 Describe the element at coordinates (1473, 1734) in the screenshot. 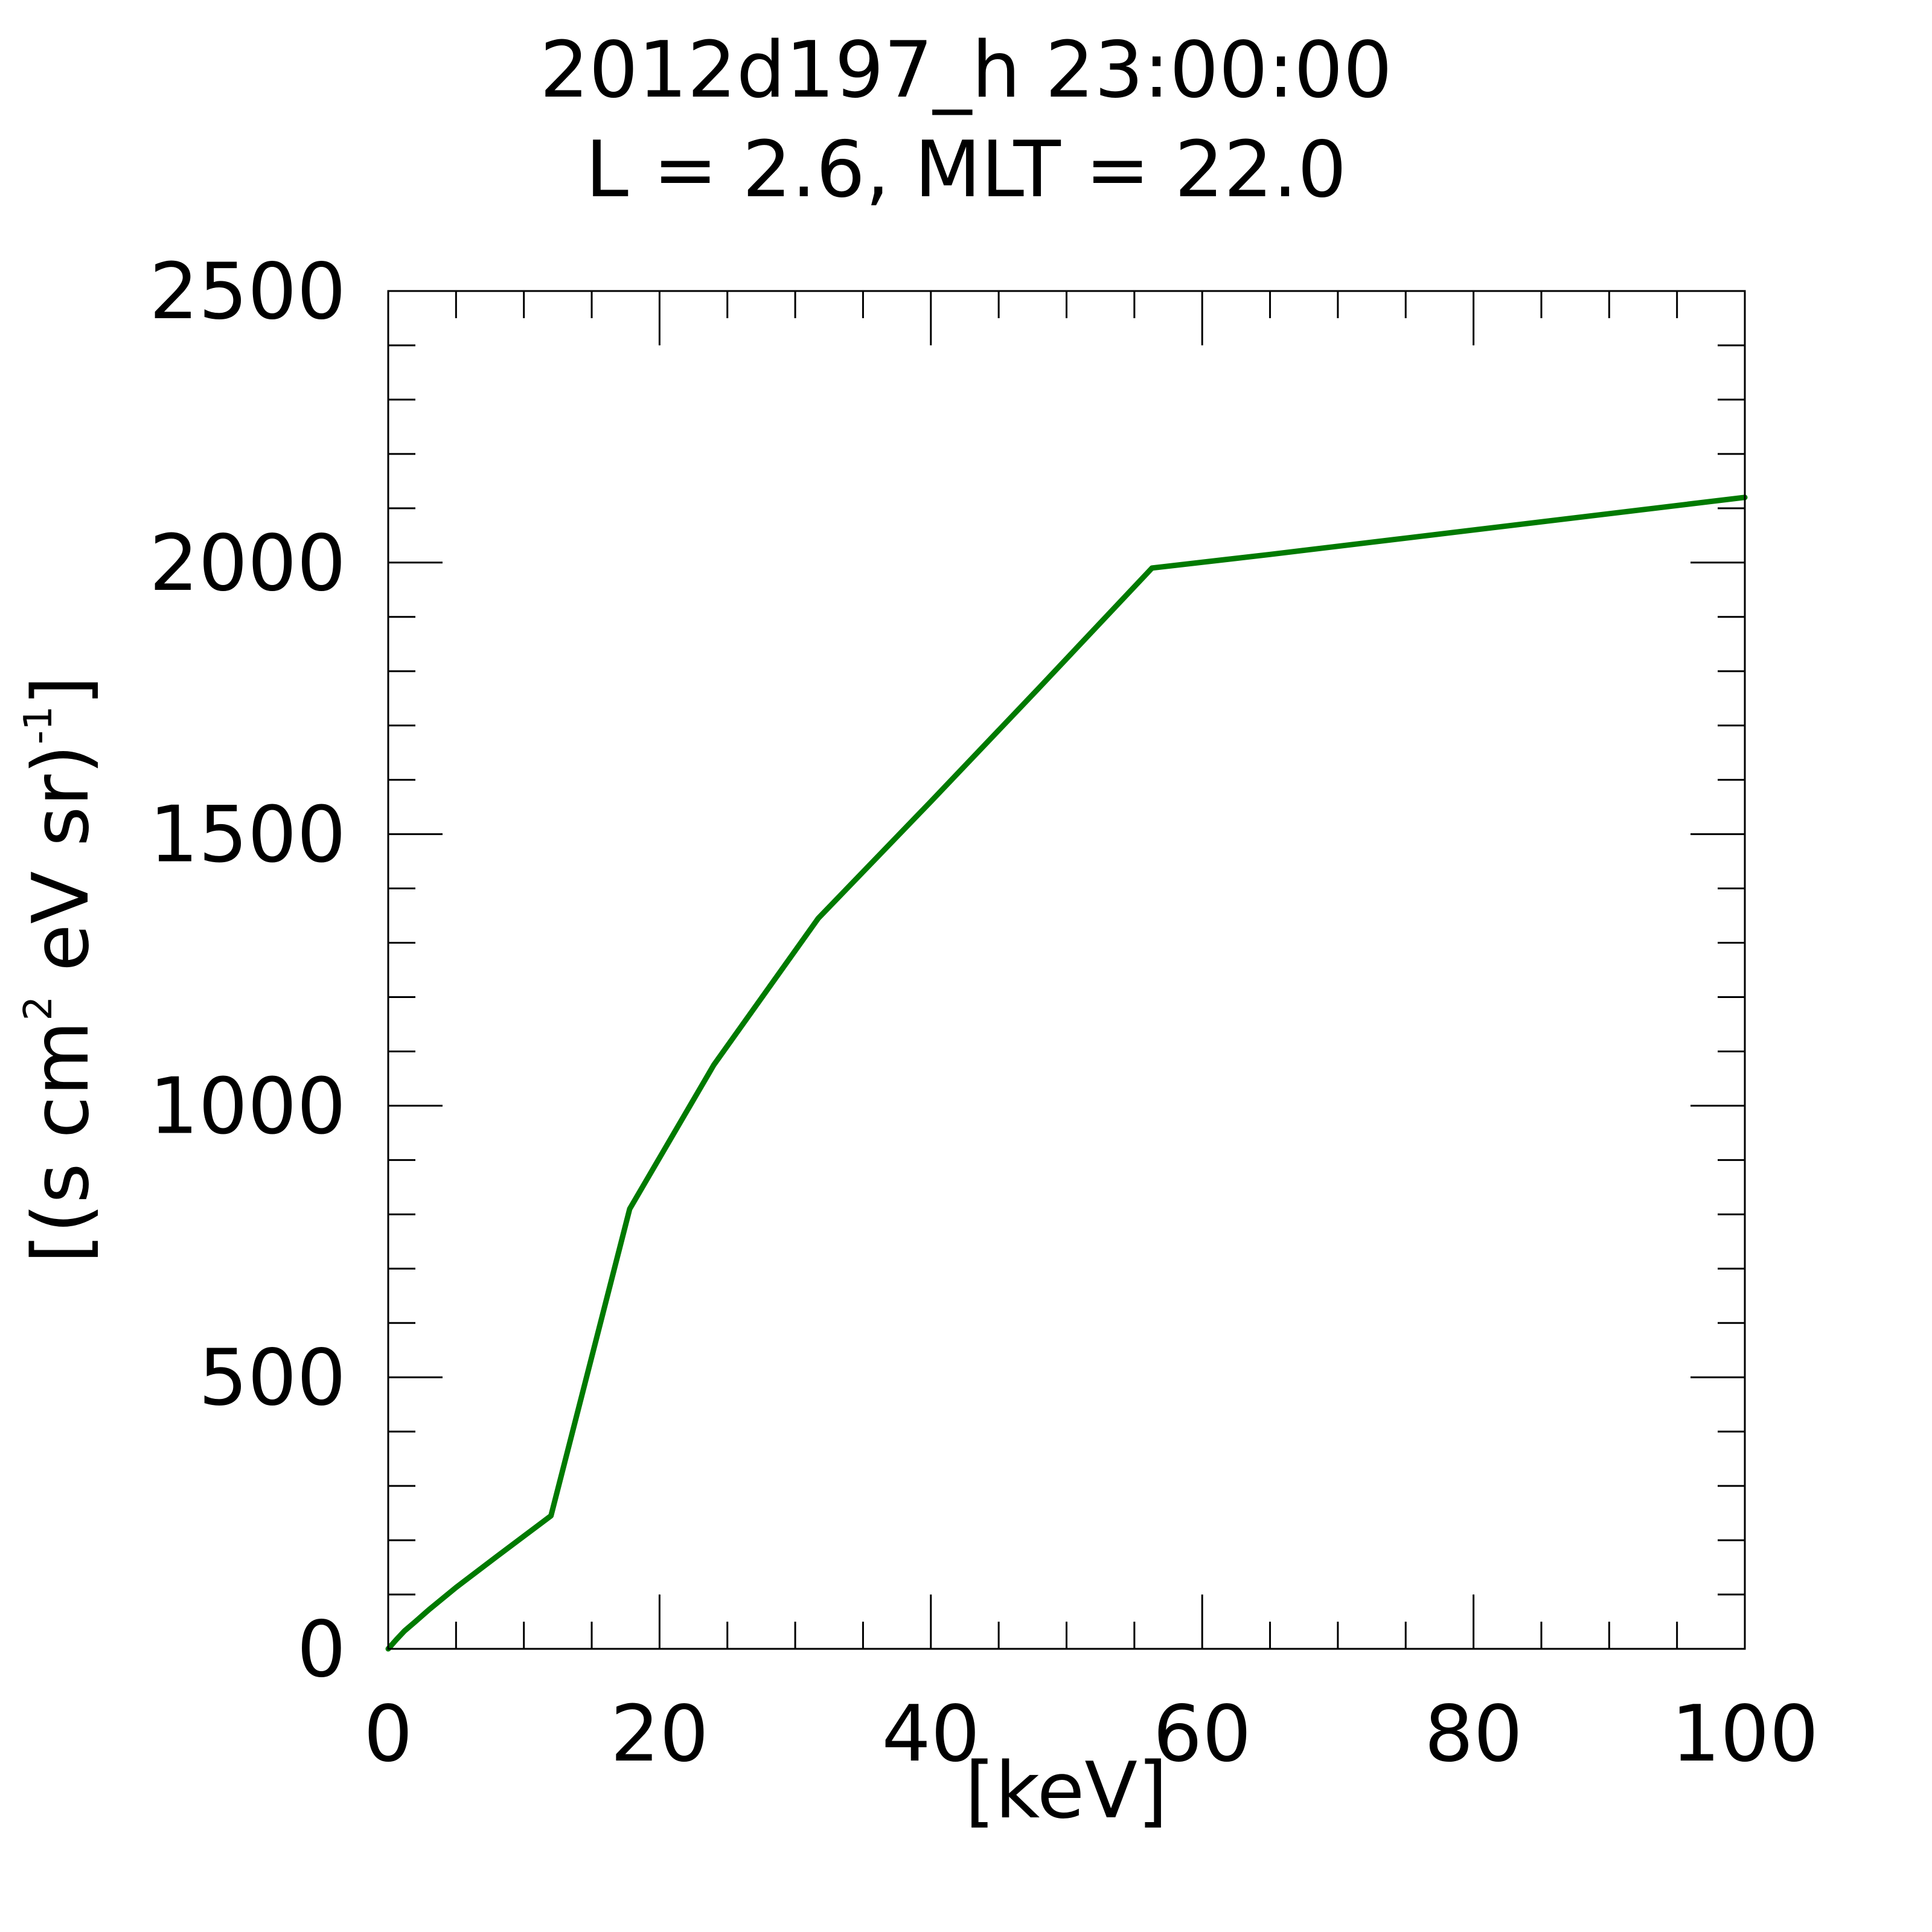

I see `x-tick-label: 80` at that location.